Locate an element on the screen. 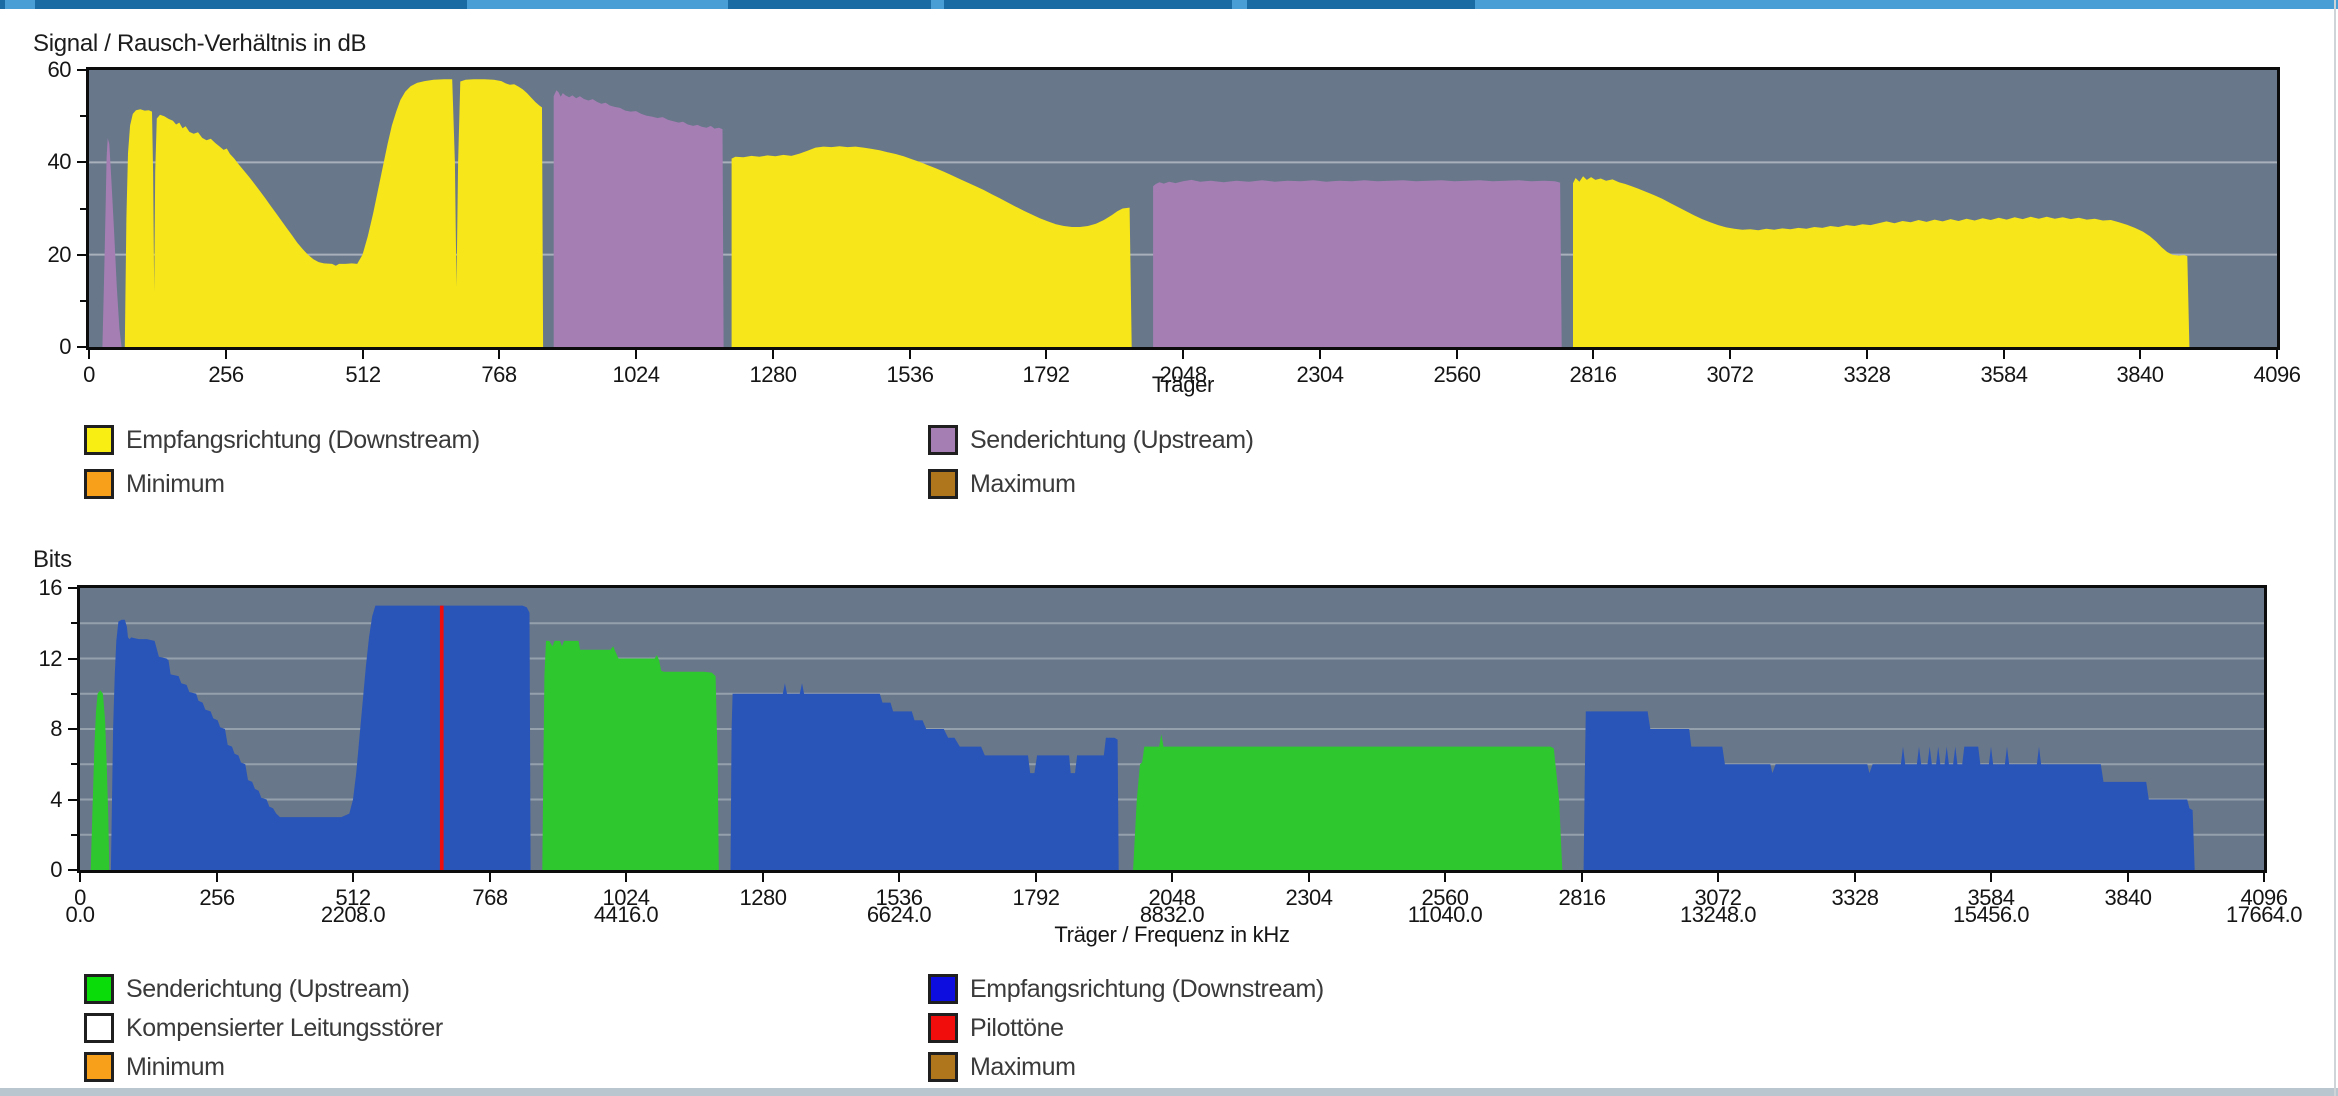 The width and height of the screenshot is (2338, 1096). x-tick-label: 2560 is located at coordinates (1457, 374).